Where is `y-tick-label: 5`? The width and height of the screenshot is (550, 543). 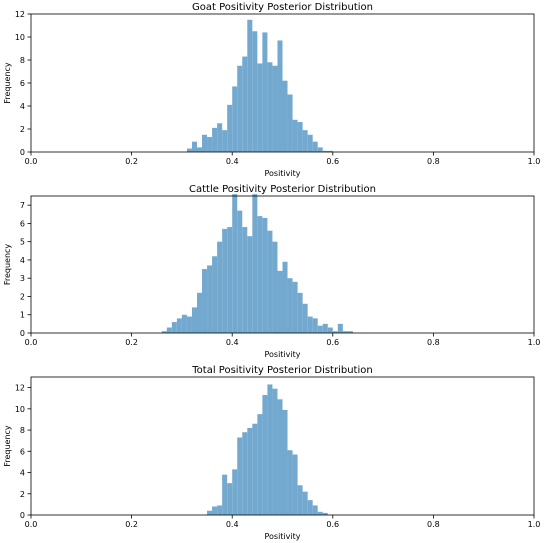 y-tick-label: 5 is located at coordinates (22, 242).